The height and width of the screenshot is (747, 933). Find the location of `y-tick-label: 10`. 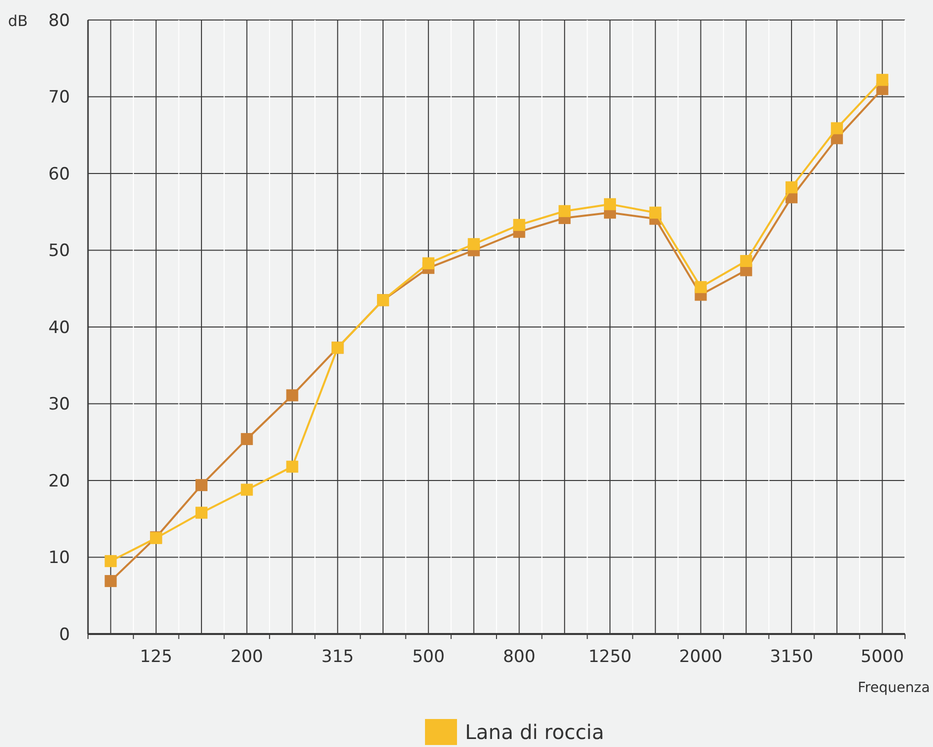

y-tick-label: 10 is located at coordinates (59, 558).